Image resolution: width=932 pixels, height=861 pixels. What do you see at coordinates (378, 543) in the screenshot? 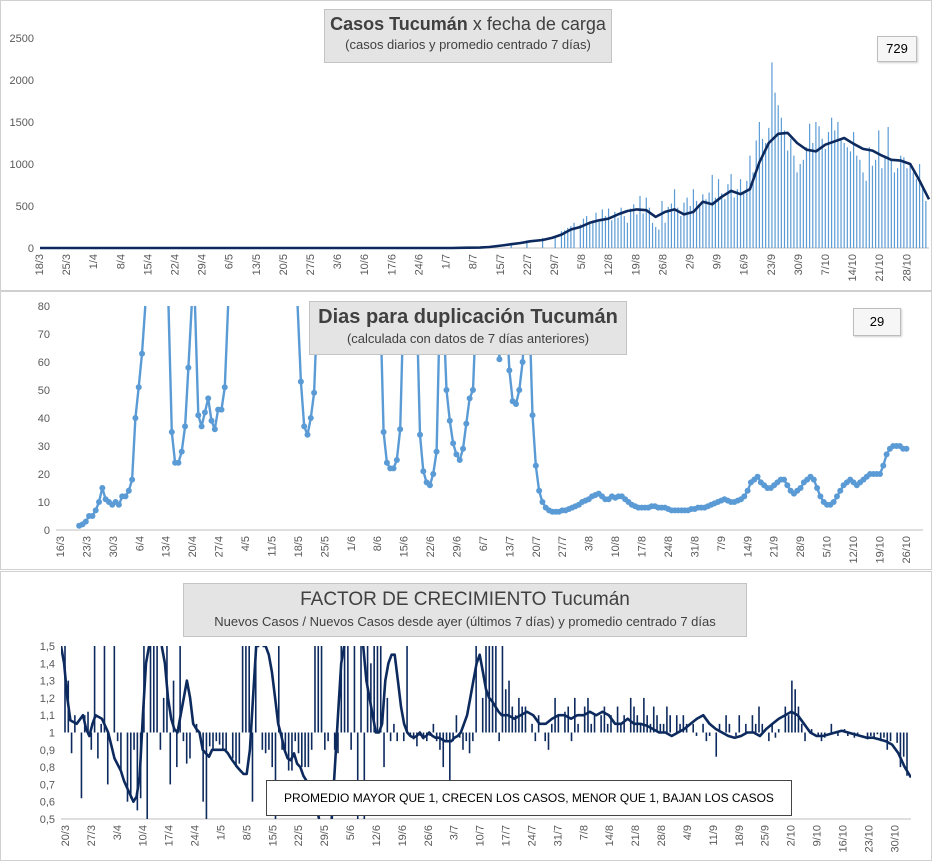
I see `x-tick-label: 8/6` at bounding box center [378, 543].